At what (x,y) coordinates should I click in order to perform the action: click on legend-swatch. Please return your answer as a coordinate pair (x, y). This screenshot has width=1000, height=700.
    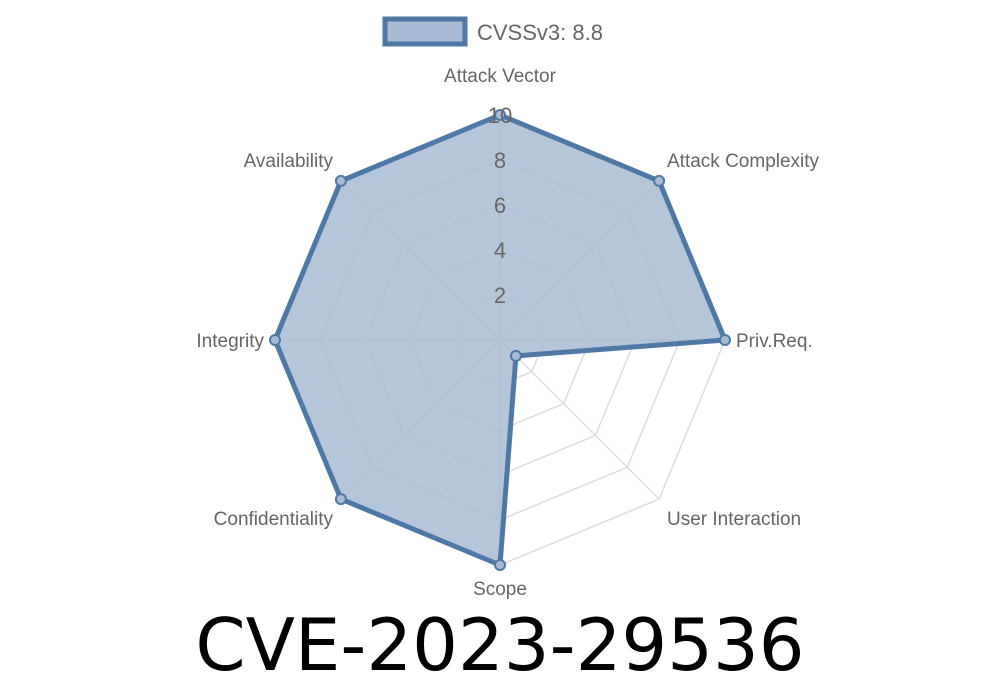
    Looking at the image, I should click on (425, 31).